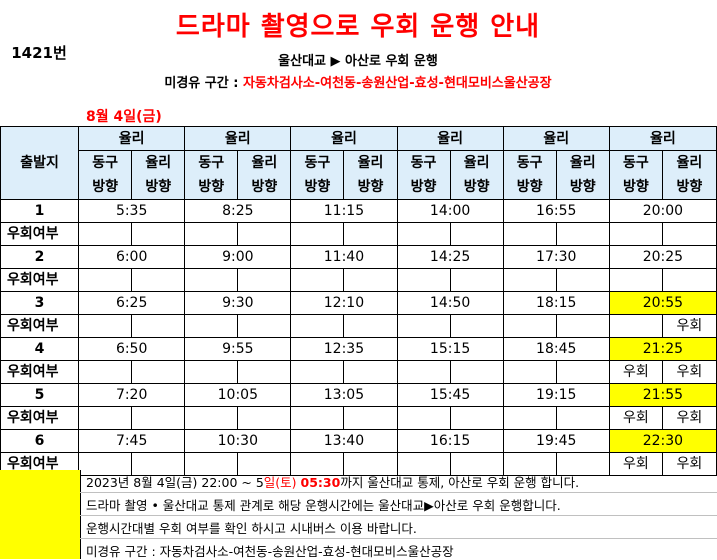 The image size is (717, 560). Describe the element at coordinates (238, 211) in the screenshot. I see `departure-time: 8:25` at that location.